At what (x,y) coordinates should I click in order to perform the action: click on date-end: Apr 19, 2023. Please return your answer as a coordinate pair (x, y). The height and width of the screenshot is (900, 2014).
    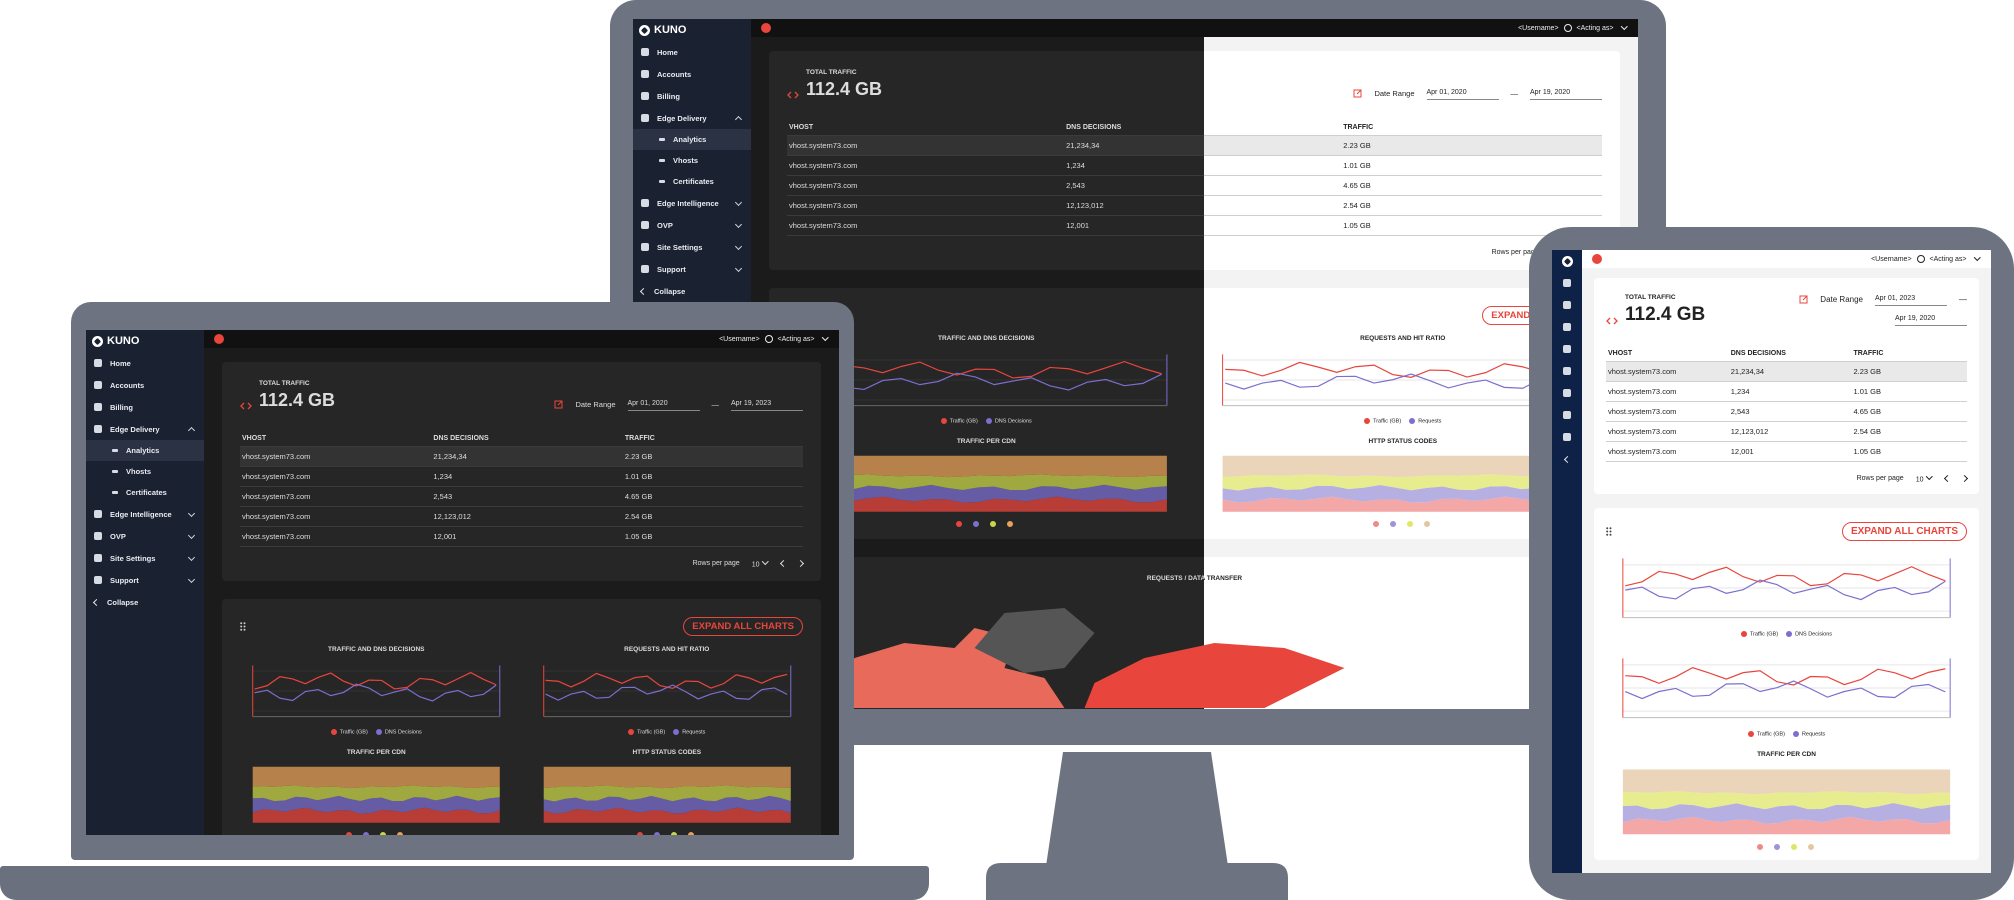
    Looking at the image, I should click on (767, 404).